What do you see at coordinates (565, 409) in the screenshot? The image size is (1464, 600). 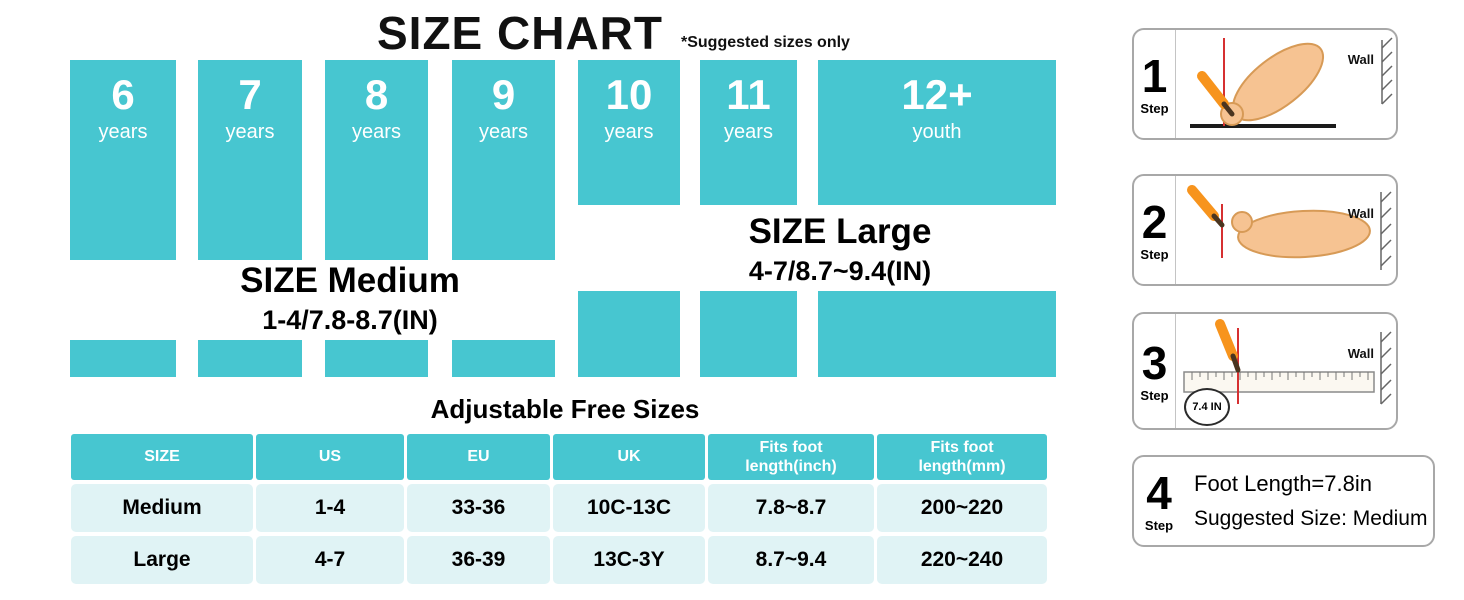 I see `free-sizes-heading: Adjustable Free Sizes` at bounding box center [565, 409].